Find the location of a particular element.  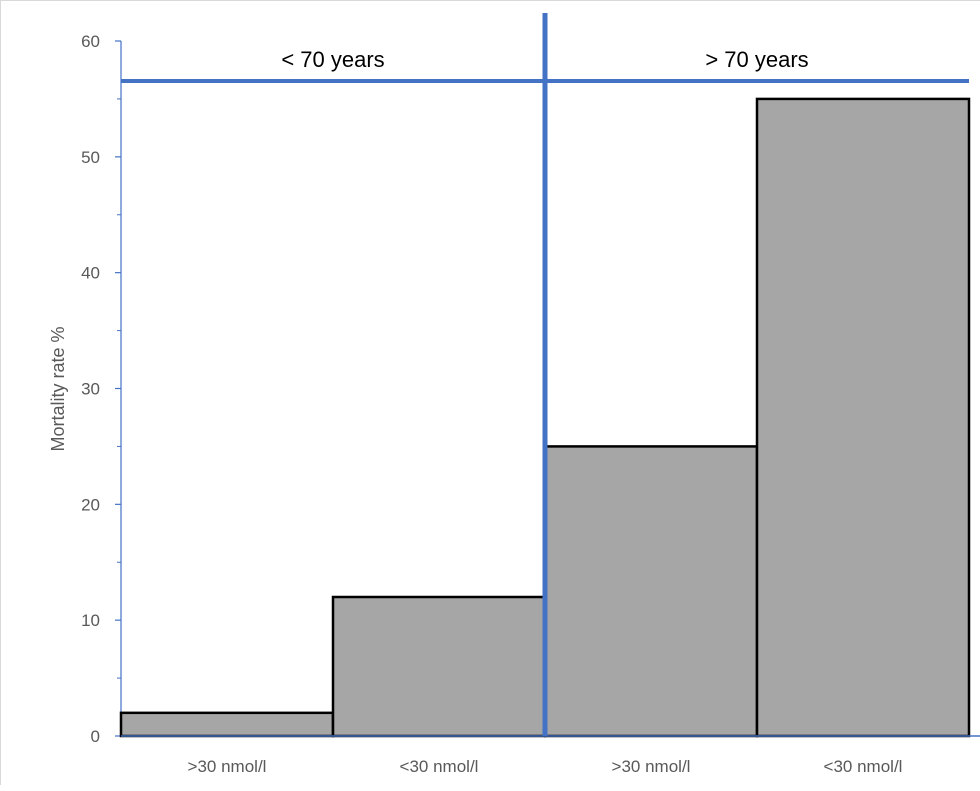

y-tick-label: 10 is located at coordinates (90, 620).